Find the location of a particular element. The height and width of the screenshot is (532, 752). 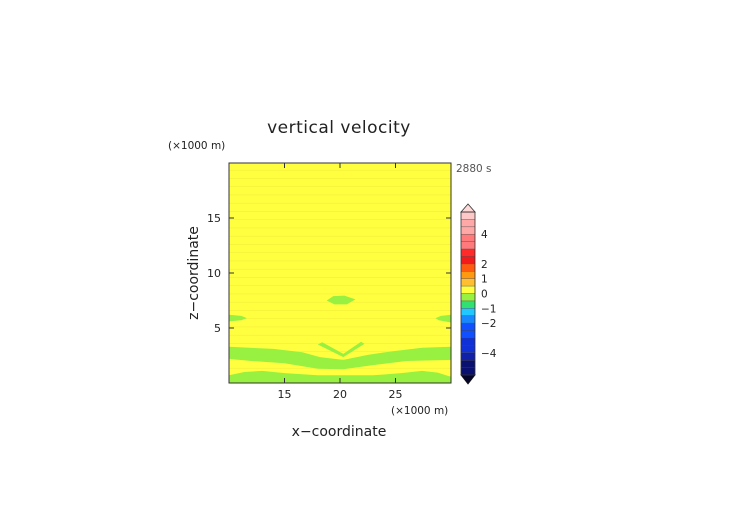

x-tick-label: 15 is located at coordinates (285, 394).